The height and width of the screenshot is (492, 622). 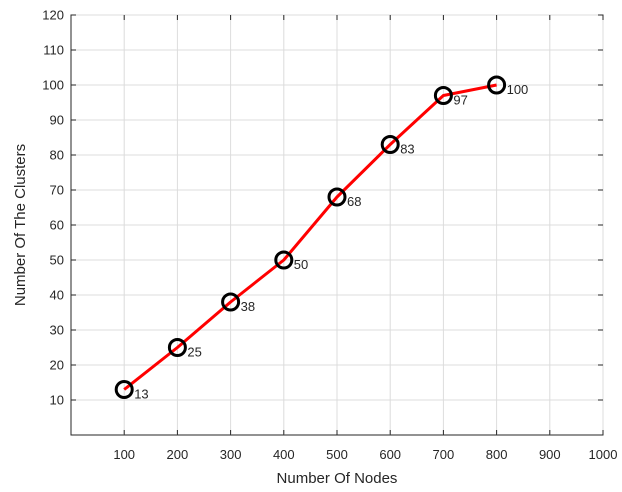 I want to click on y-tick-label: 100, so click(x=53, y=85).